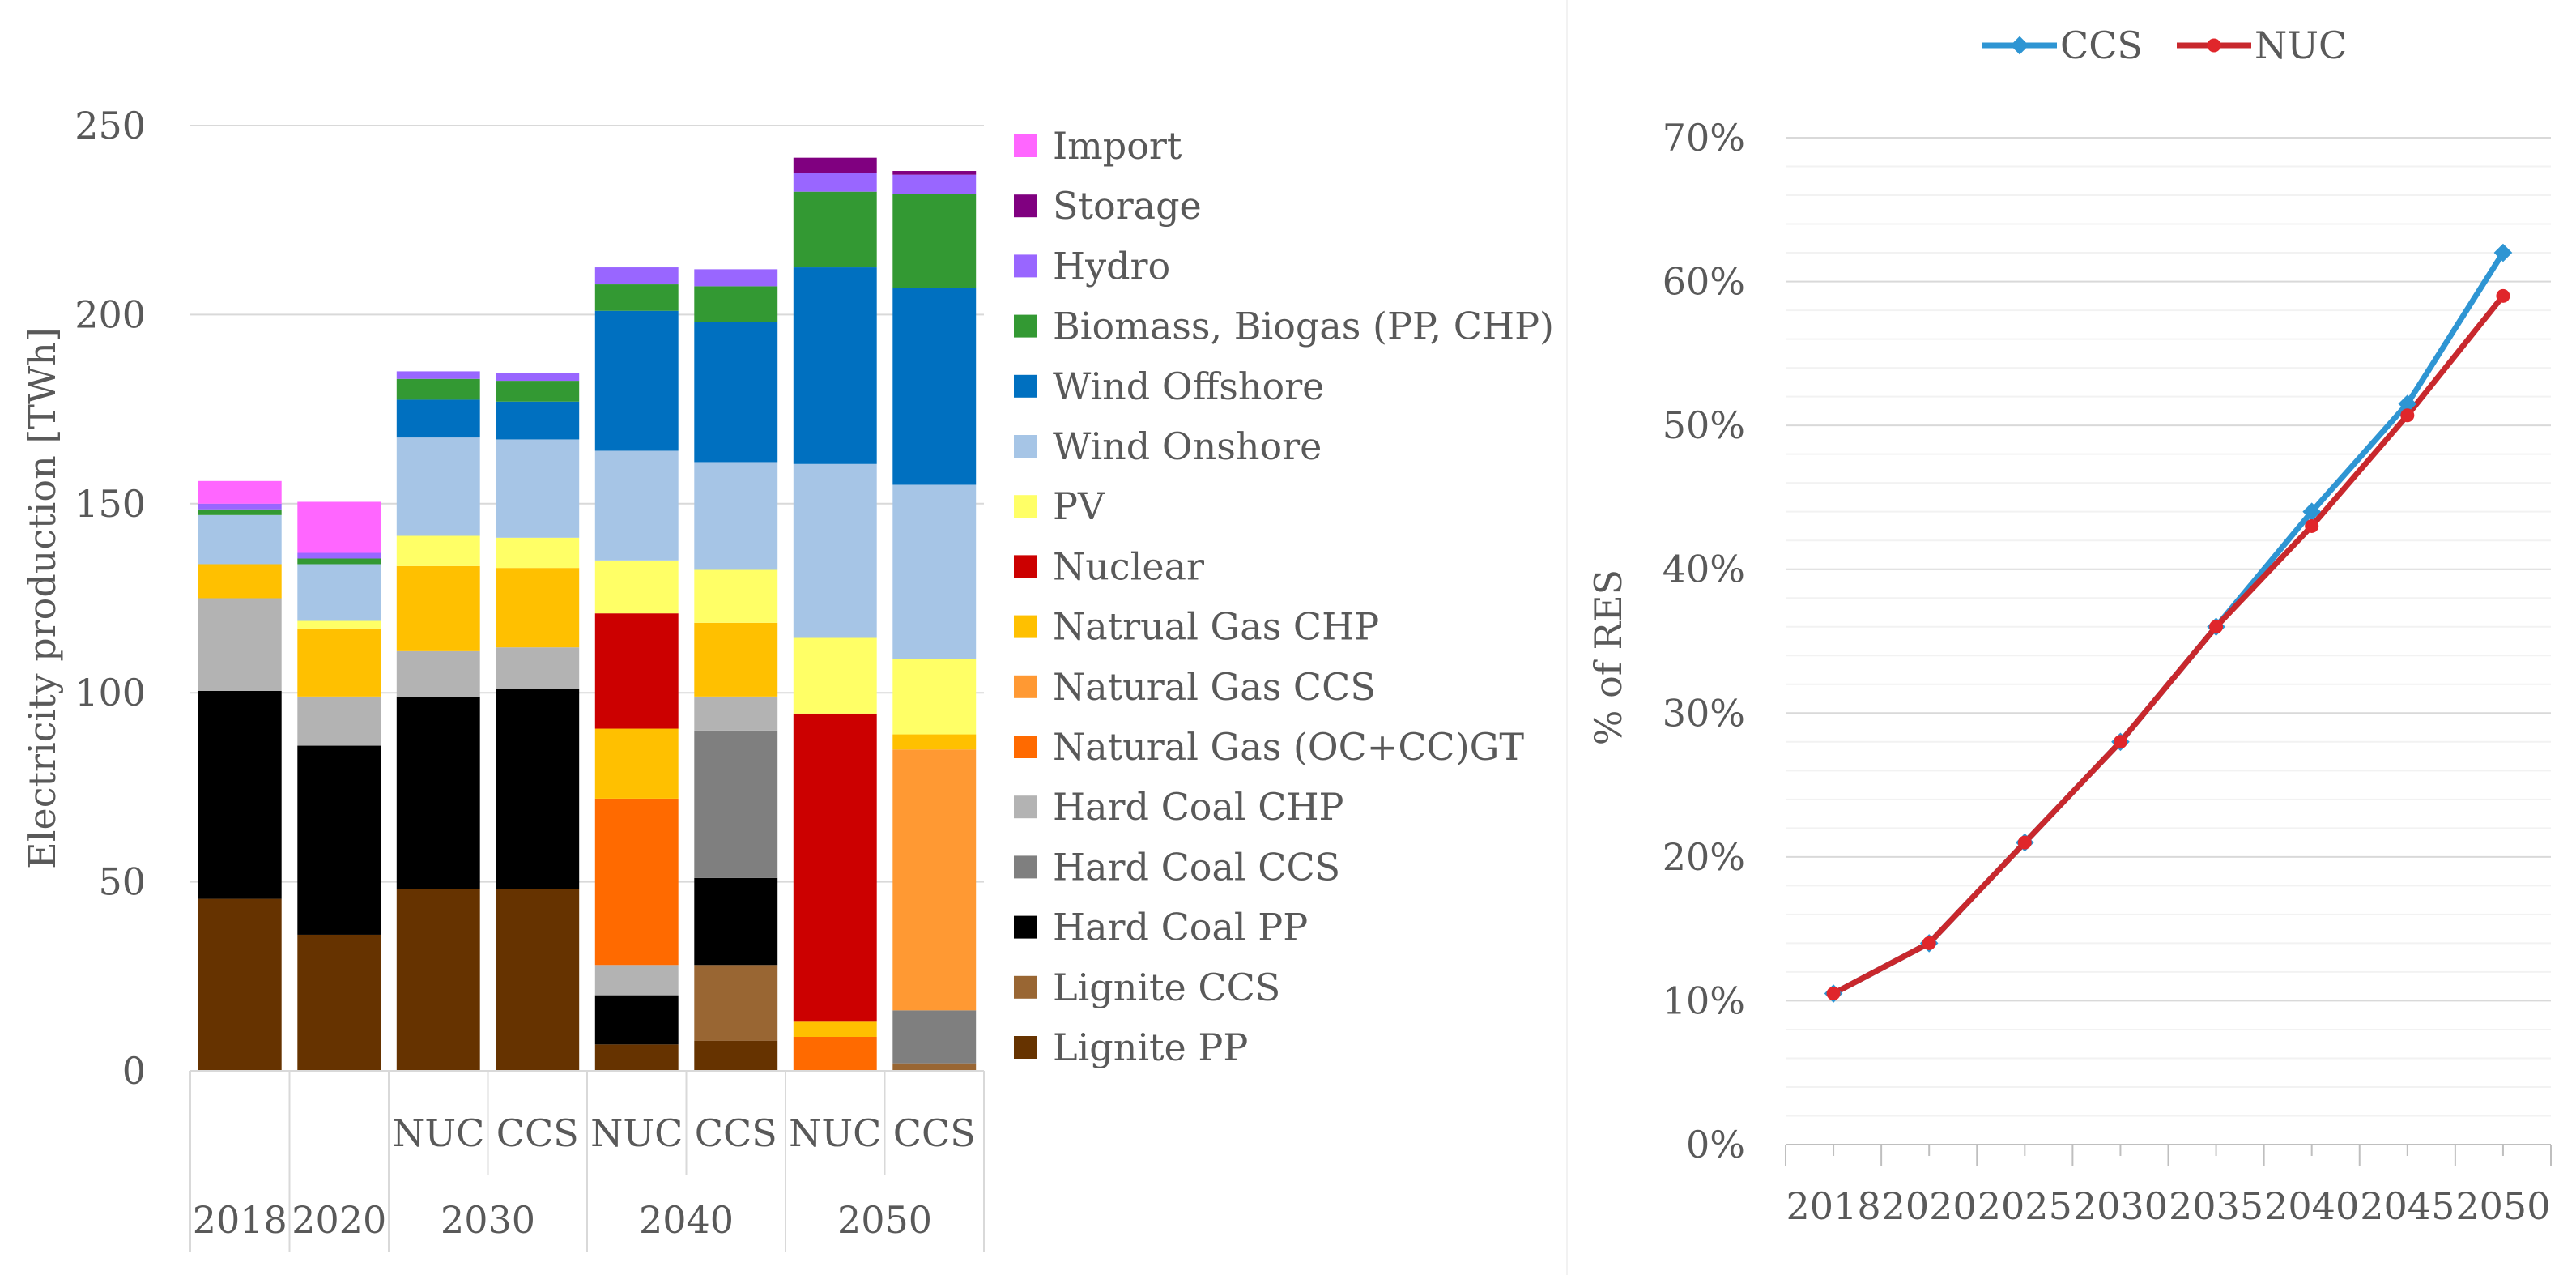 This screenshot has width=2576, height=1275. I want to click on x-tick-label: 2018, so click(1833, 1206).